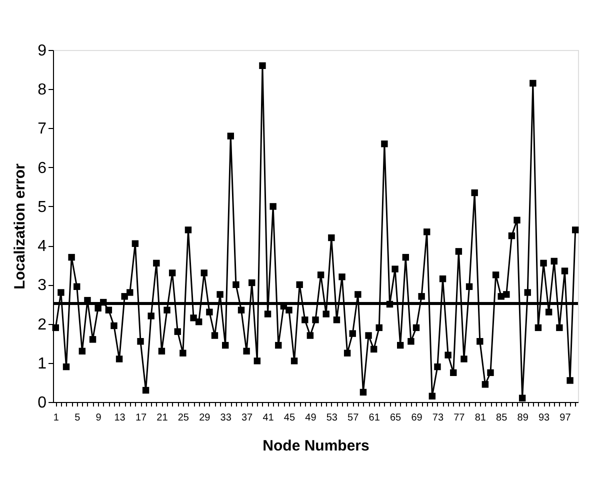  I want to click on x-tick-label: 49, so click(311, 418).